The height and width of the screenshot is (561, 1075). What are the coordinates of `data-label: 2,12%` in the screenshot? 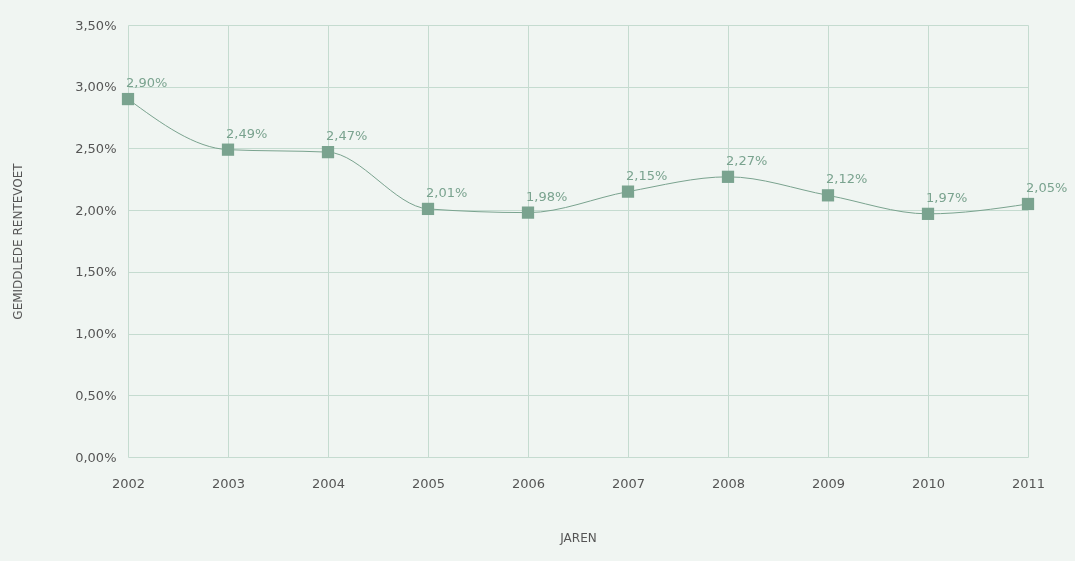 It's located at (847, 179).